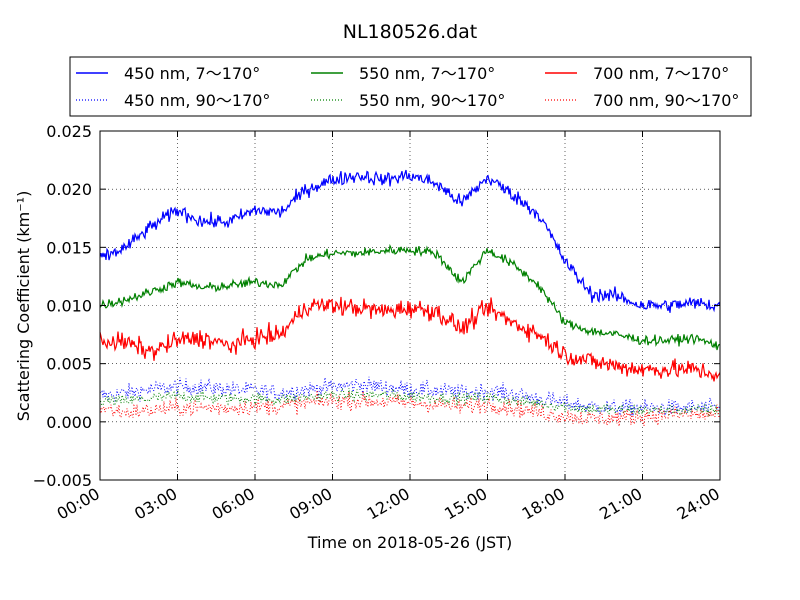 The height and width of the screenshot is (600, 800). What do you see at coordinates (666, 100) in the screenshot?
I see `legend-label: 700 nm, 90～170°` at bounding box center [666, 100].